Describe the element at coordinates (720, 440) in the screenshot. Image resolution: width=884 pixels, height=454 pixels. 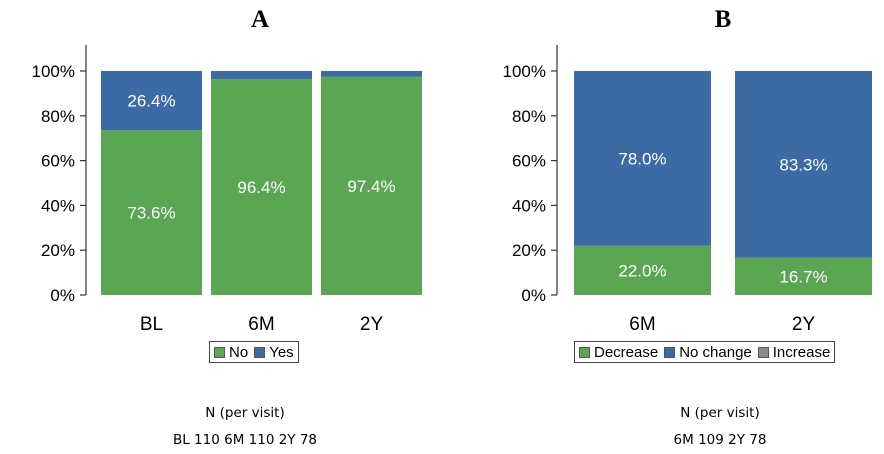
I see `panel-b-n-values: 6M 109 2Y 78` at that location.